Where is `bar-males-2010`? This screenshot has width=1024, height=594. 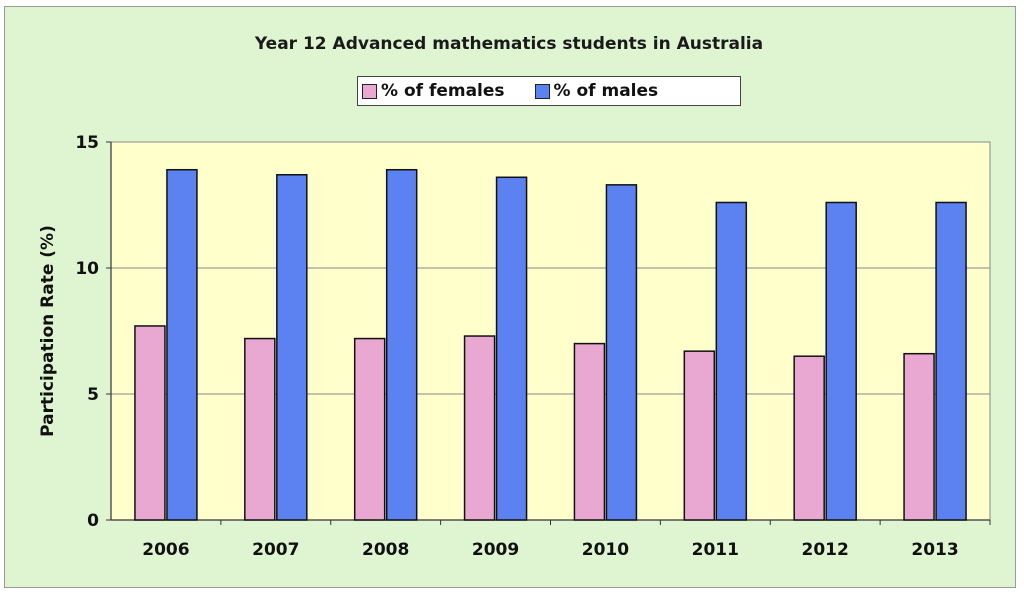
bar-males-2010 is located at coordinates (621, 352).